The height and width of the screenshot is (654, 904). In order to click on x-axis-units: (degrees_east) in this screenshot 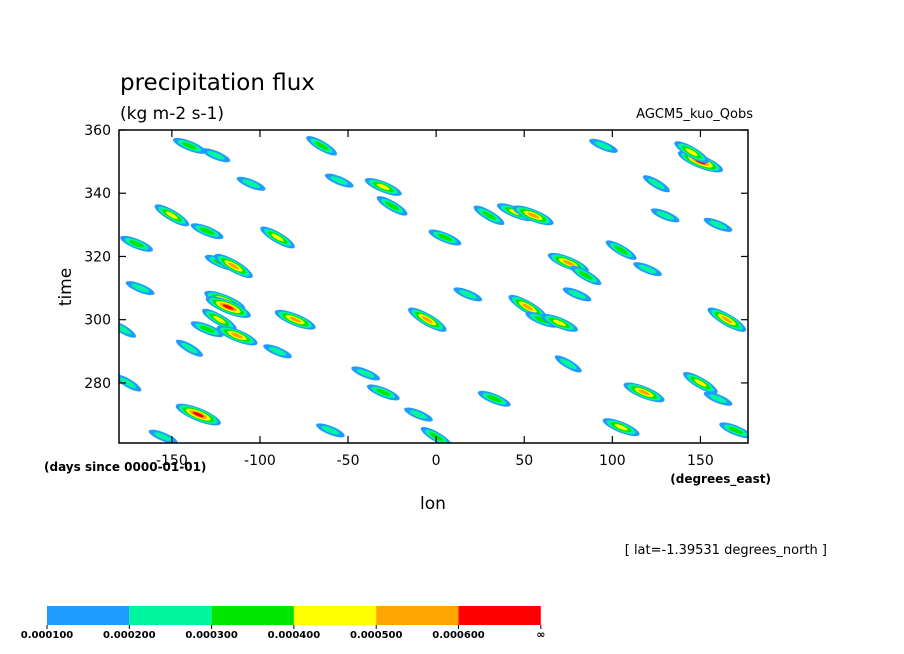, I will do `click(720, 479)`.